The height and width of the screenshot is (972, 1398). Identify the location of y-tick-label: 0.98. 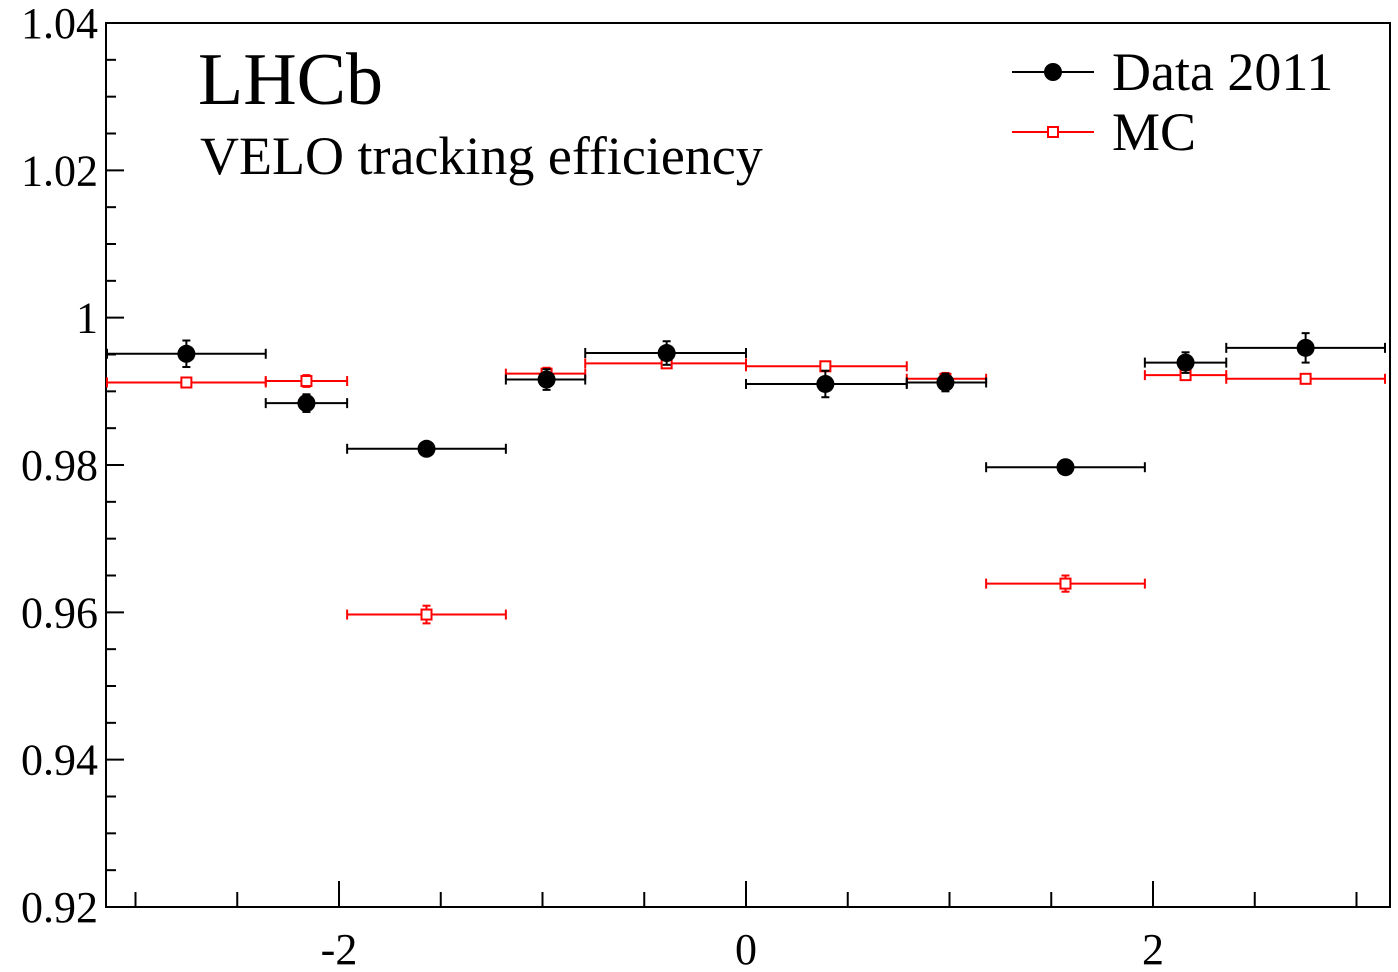
(59, 465).